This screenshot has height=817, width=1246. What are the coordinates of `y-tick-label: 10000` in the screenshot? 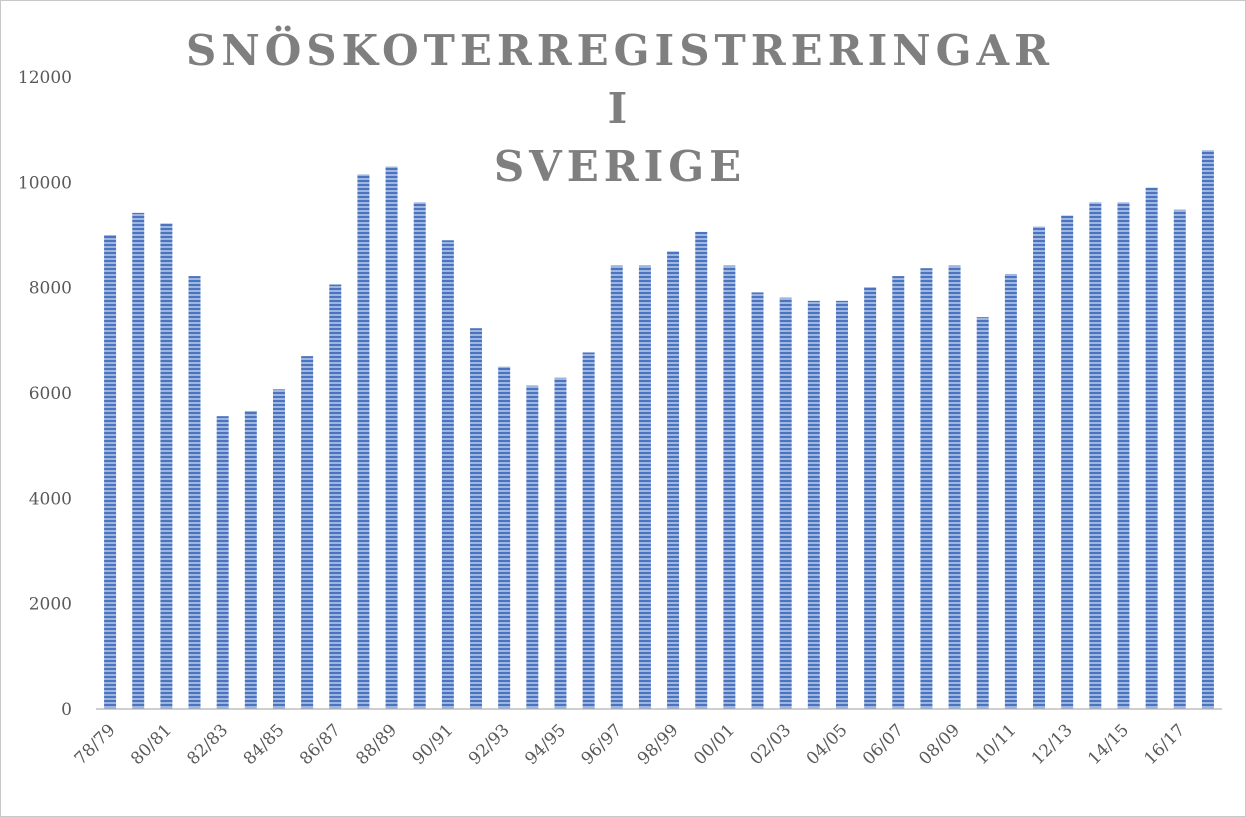 It's located at (45, 183).